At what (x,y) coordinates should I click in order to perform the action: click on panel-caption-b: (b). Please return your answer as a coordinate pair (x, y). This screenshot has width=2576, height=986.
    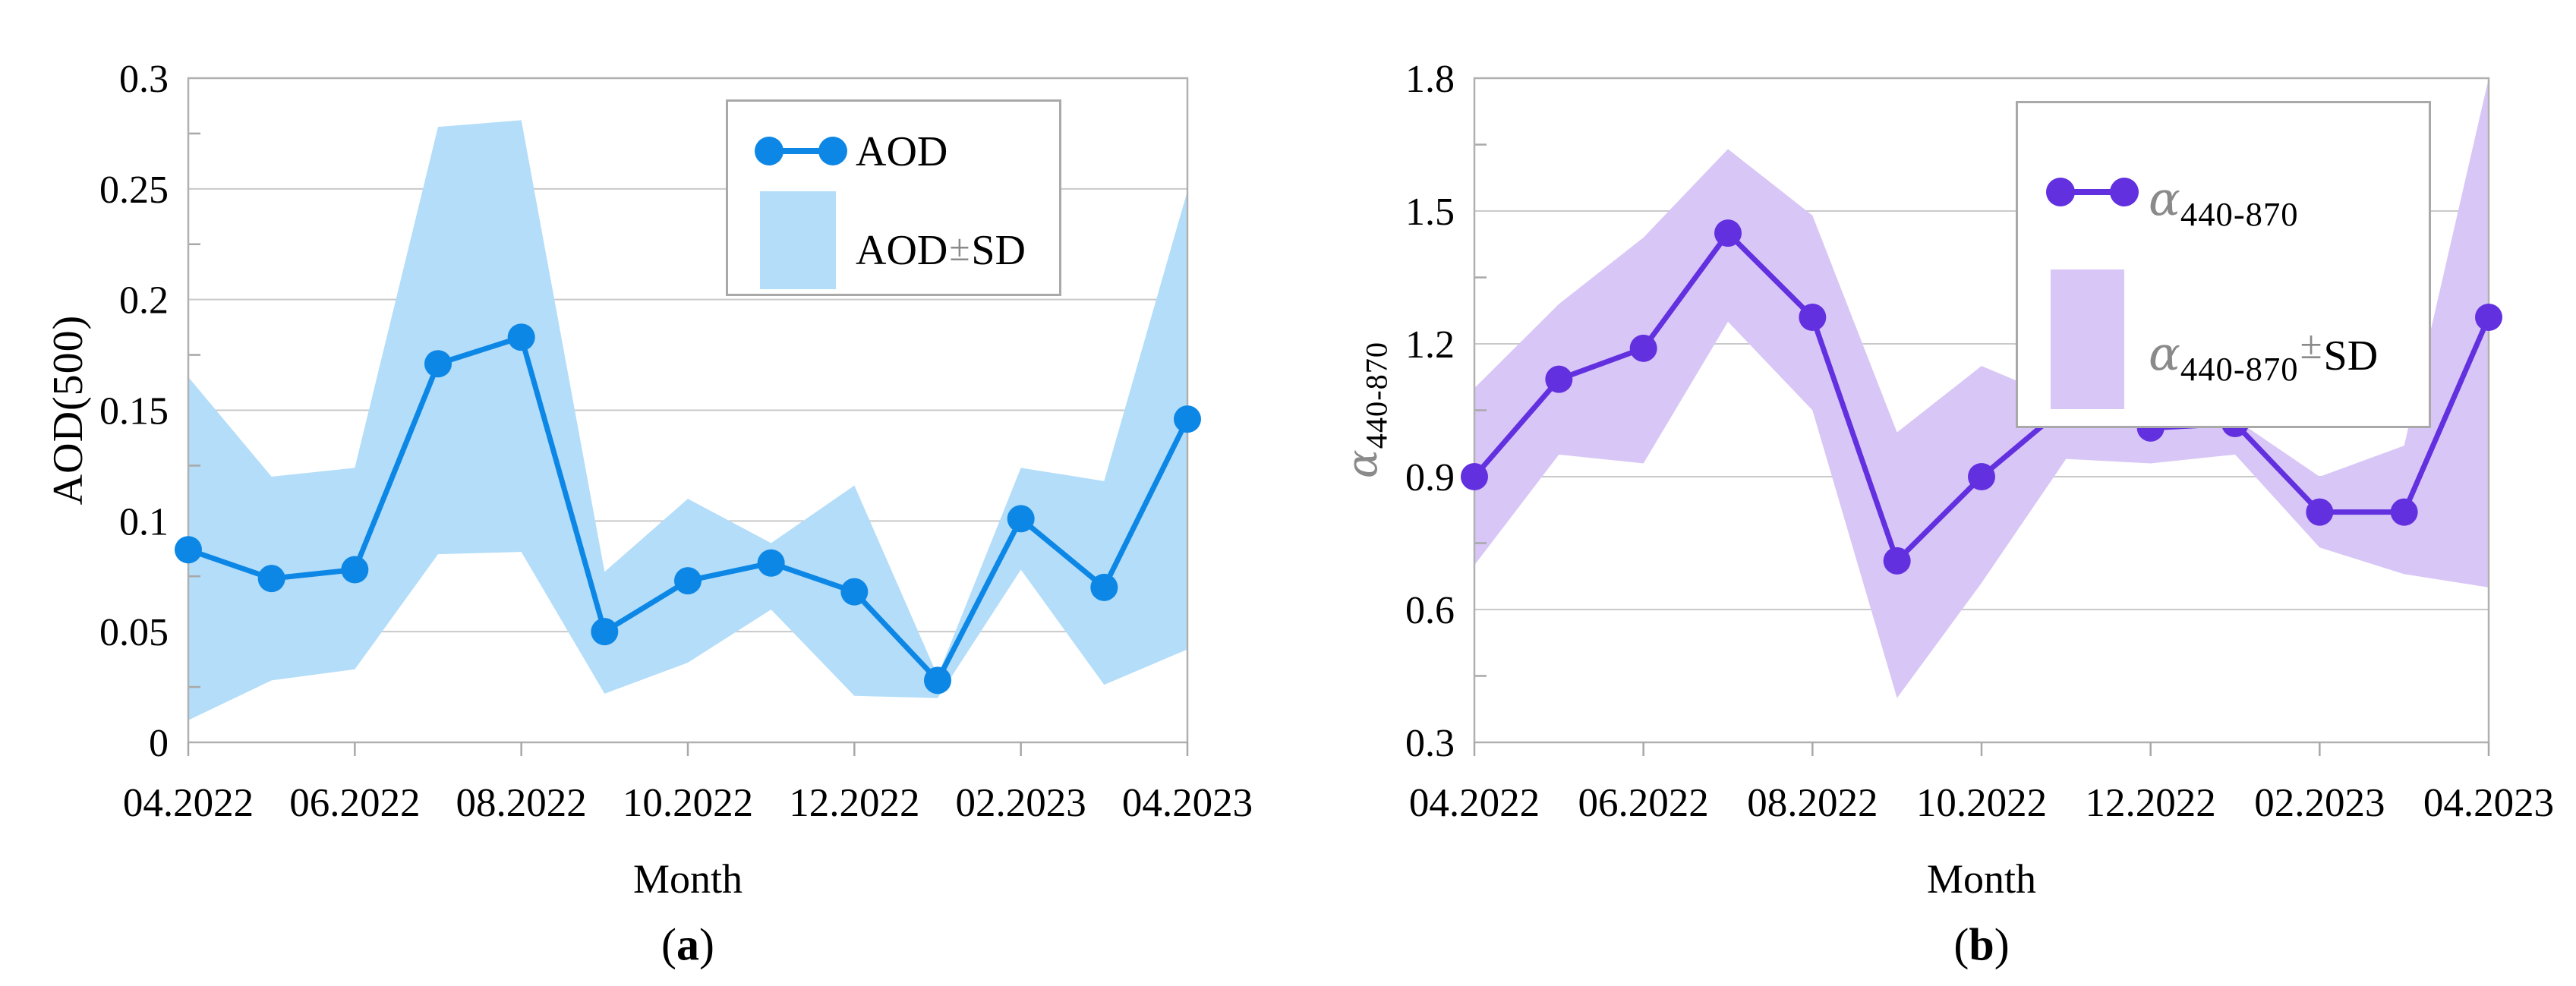
    Looking at the image, I should click on (1981, 945).